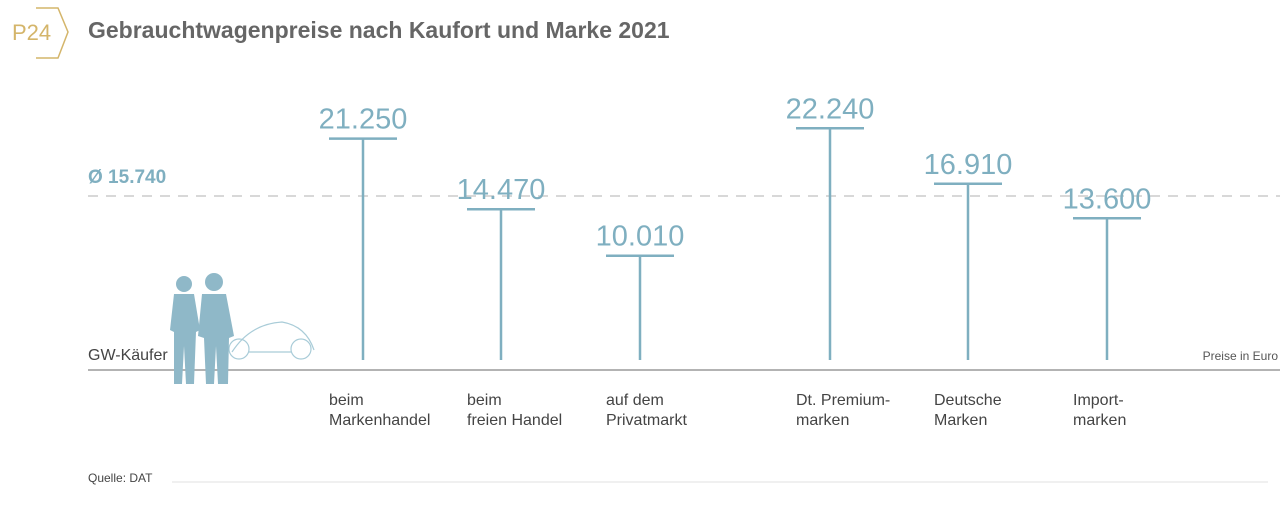  I want to click on category-label: Markenhandel, so click(379, 420).